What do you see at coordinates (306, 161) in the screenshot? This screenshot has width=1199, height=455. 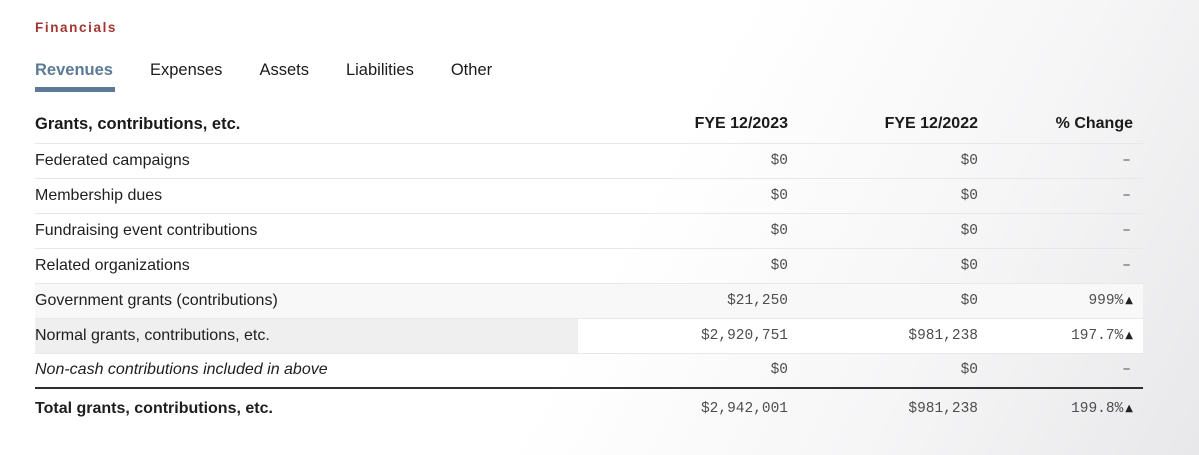 I see `row-label-cell: Federated campaigns` at bounding box center [306, 161].